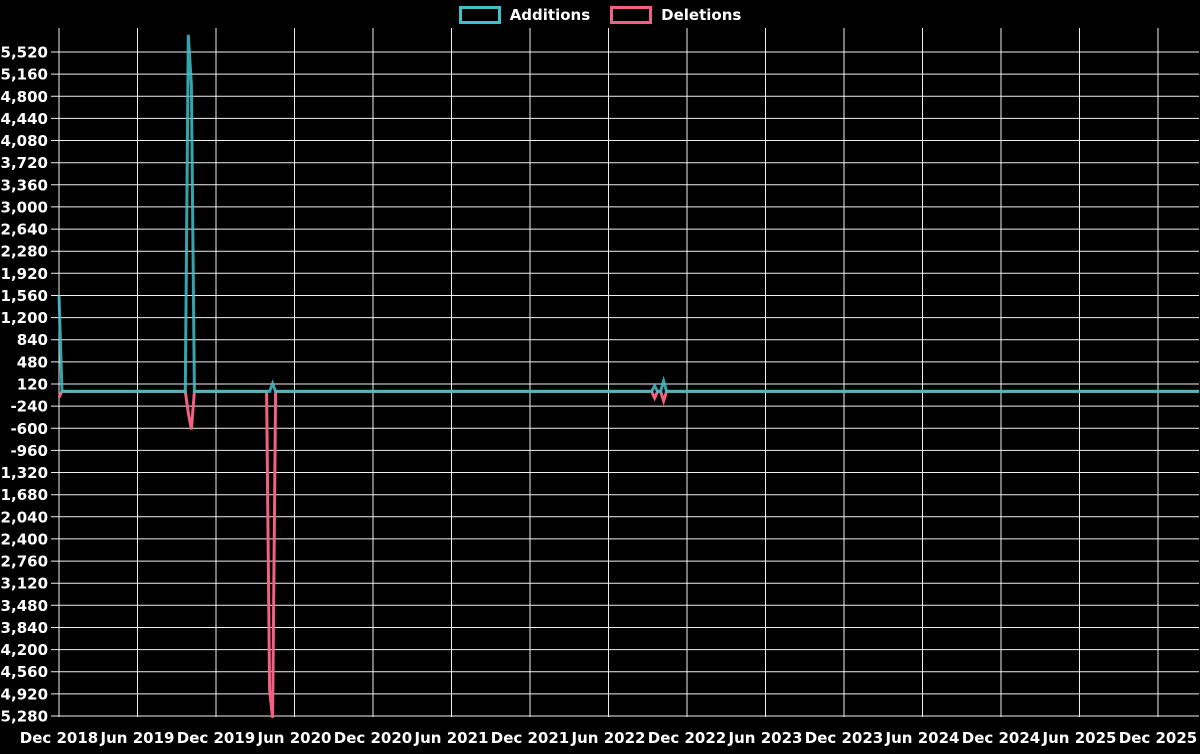 The width and height of the screenshot is (1200, 754). Describe the element at coordinates (550, 14) in the screenshot. I see `legend-label-additions: Additions` at that location.